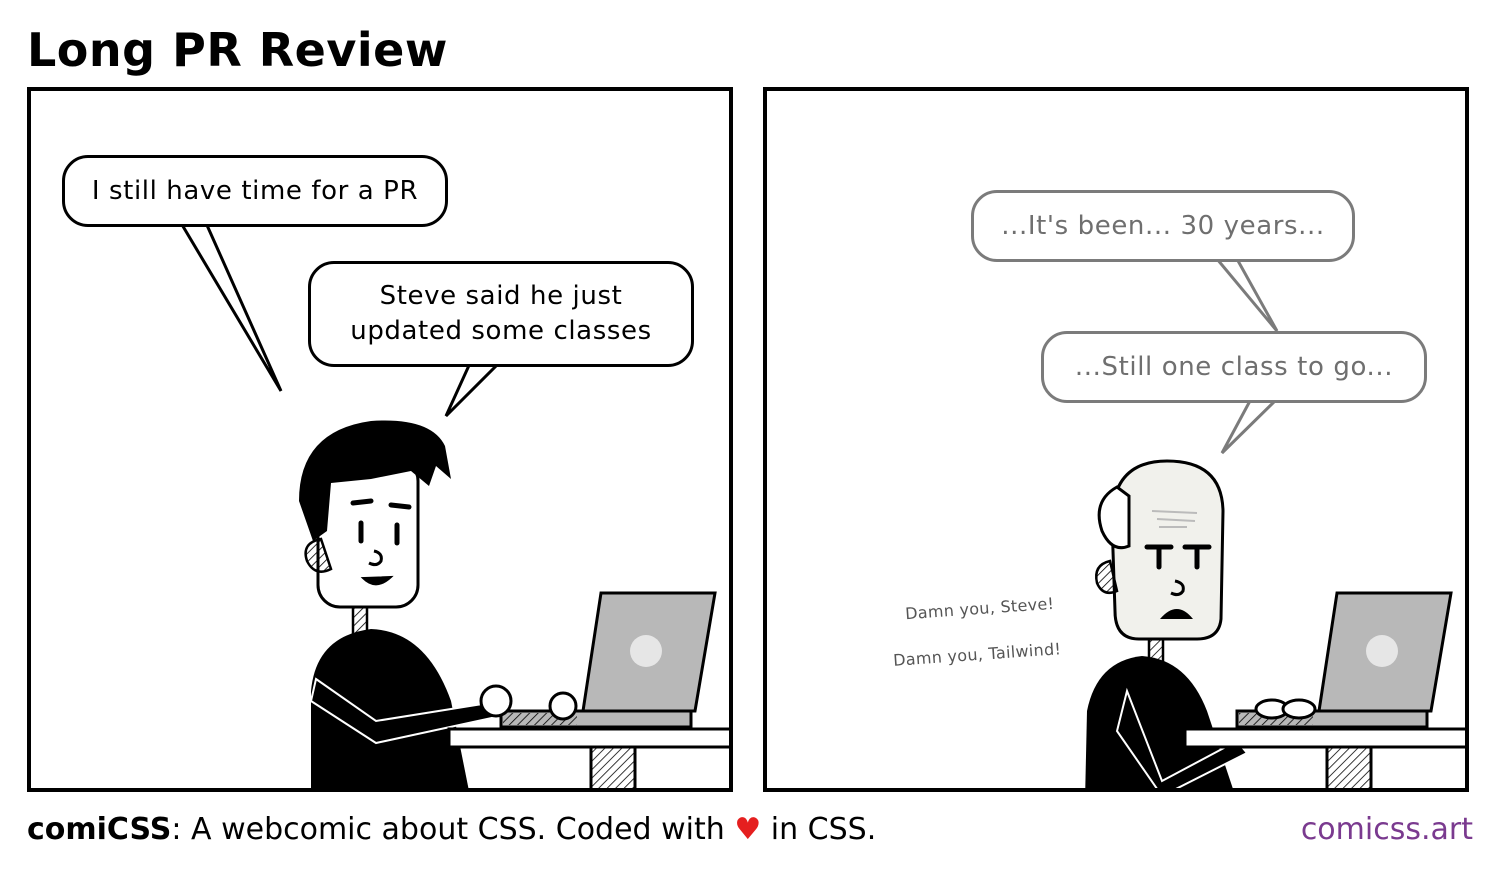  What do you see at coordinates (747, 829) in the screenshot?
I see `heart-icon: ♥` at bounding box center [747, 829].